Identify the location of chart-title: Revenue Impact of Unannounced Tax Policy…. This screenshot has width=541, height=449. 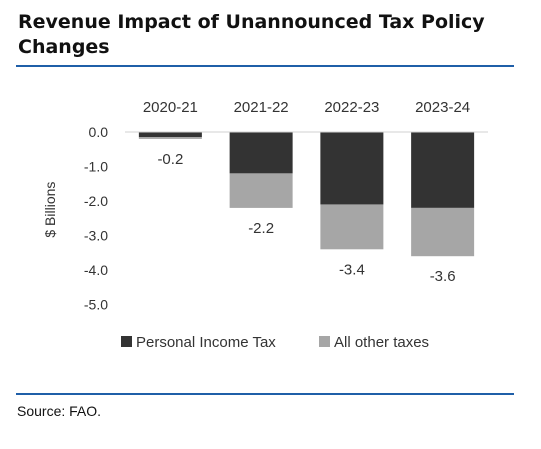
(251, 34).